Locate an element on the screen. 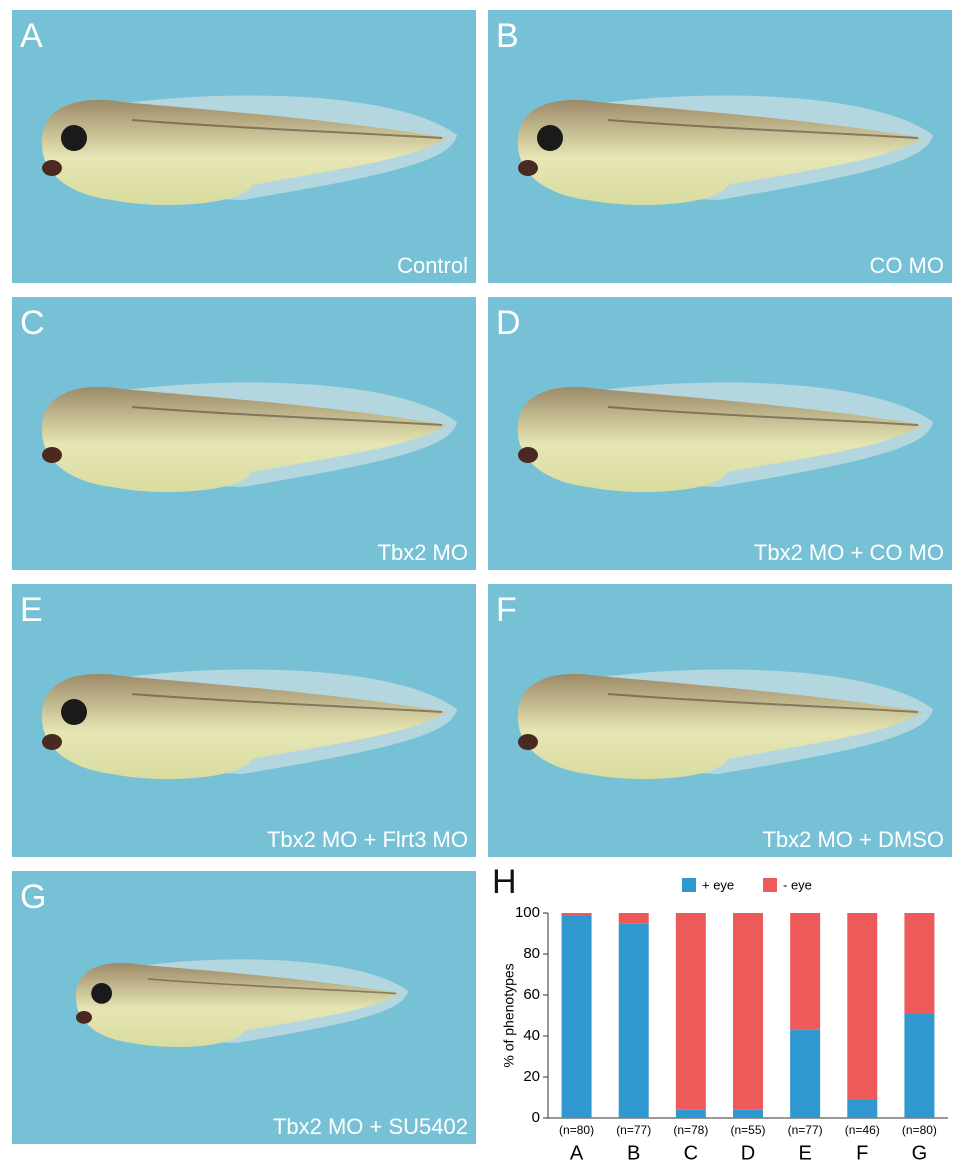  x-tick-label: F is located at coordinates (862, 1153).